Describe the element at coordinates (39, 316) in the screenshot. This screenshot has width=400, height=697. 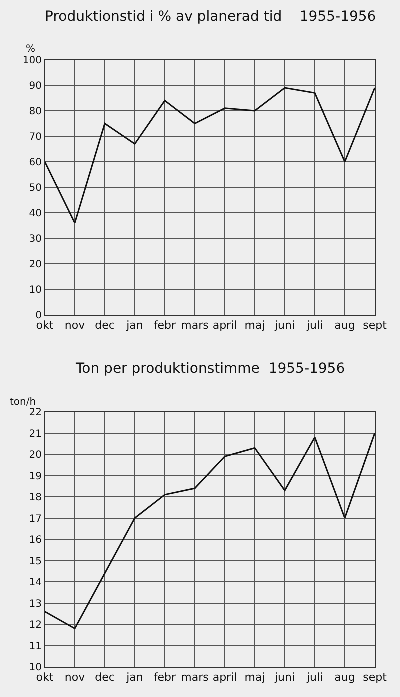
I see `y-tick-label: 0` at that location.